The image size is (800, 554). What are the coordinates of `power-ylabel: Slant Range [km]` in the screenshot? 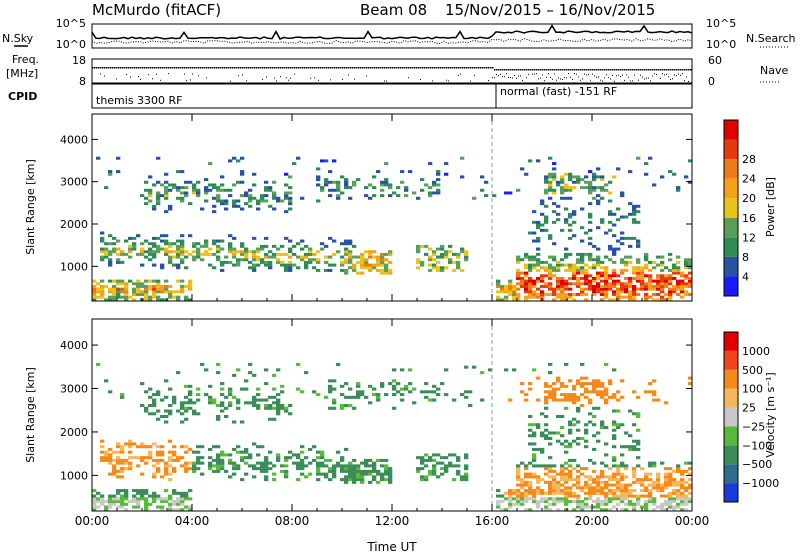 It's located at (30, 207).